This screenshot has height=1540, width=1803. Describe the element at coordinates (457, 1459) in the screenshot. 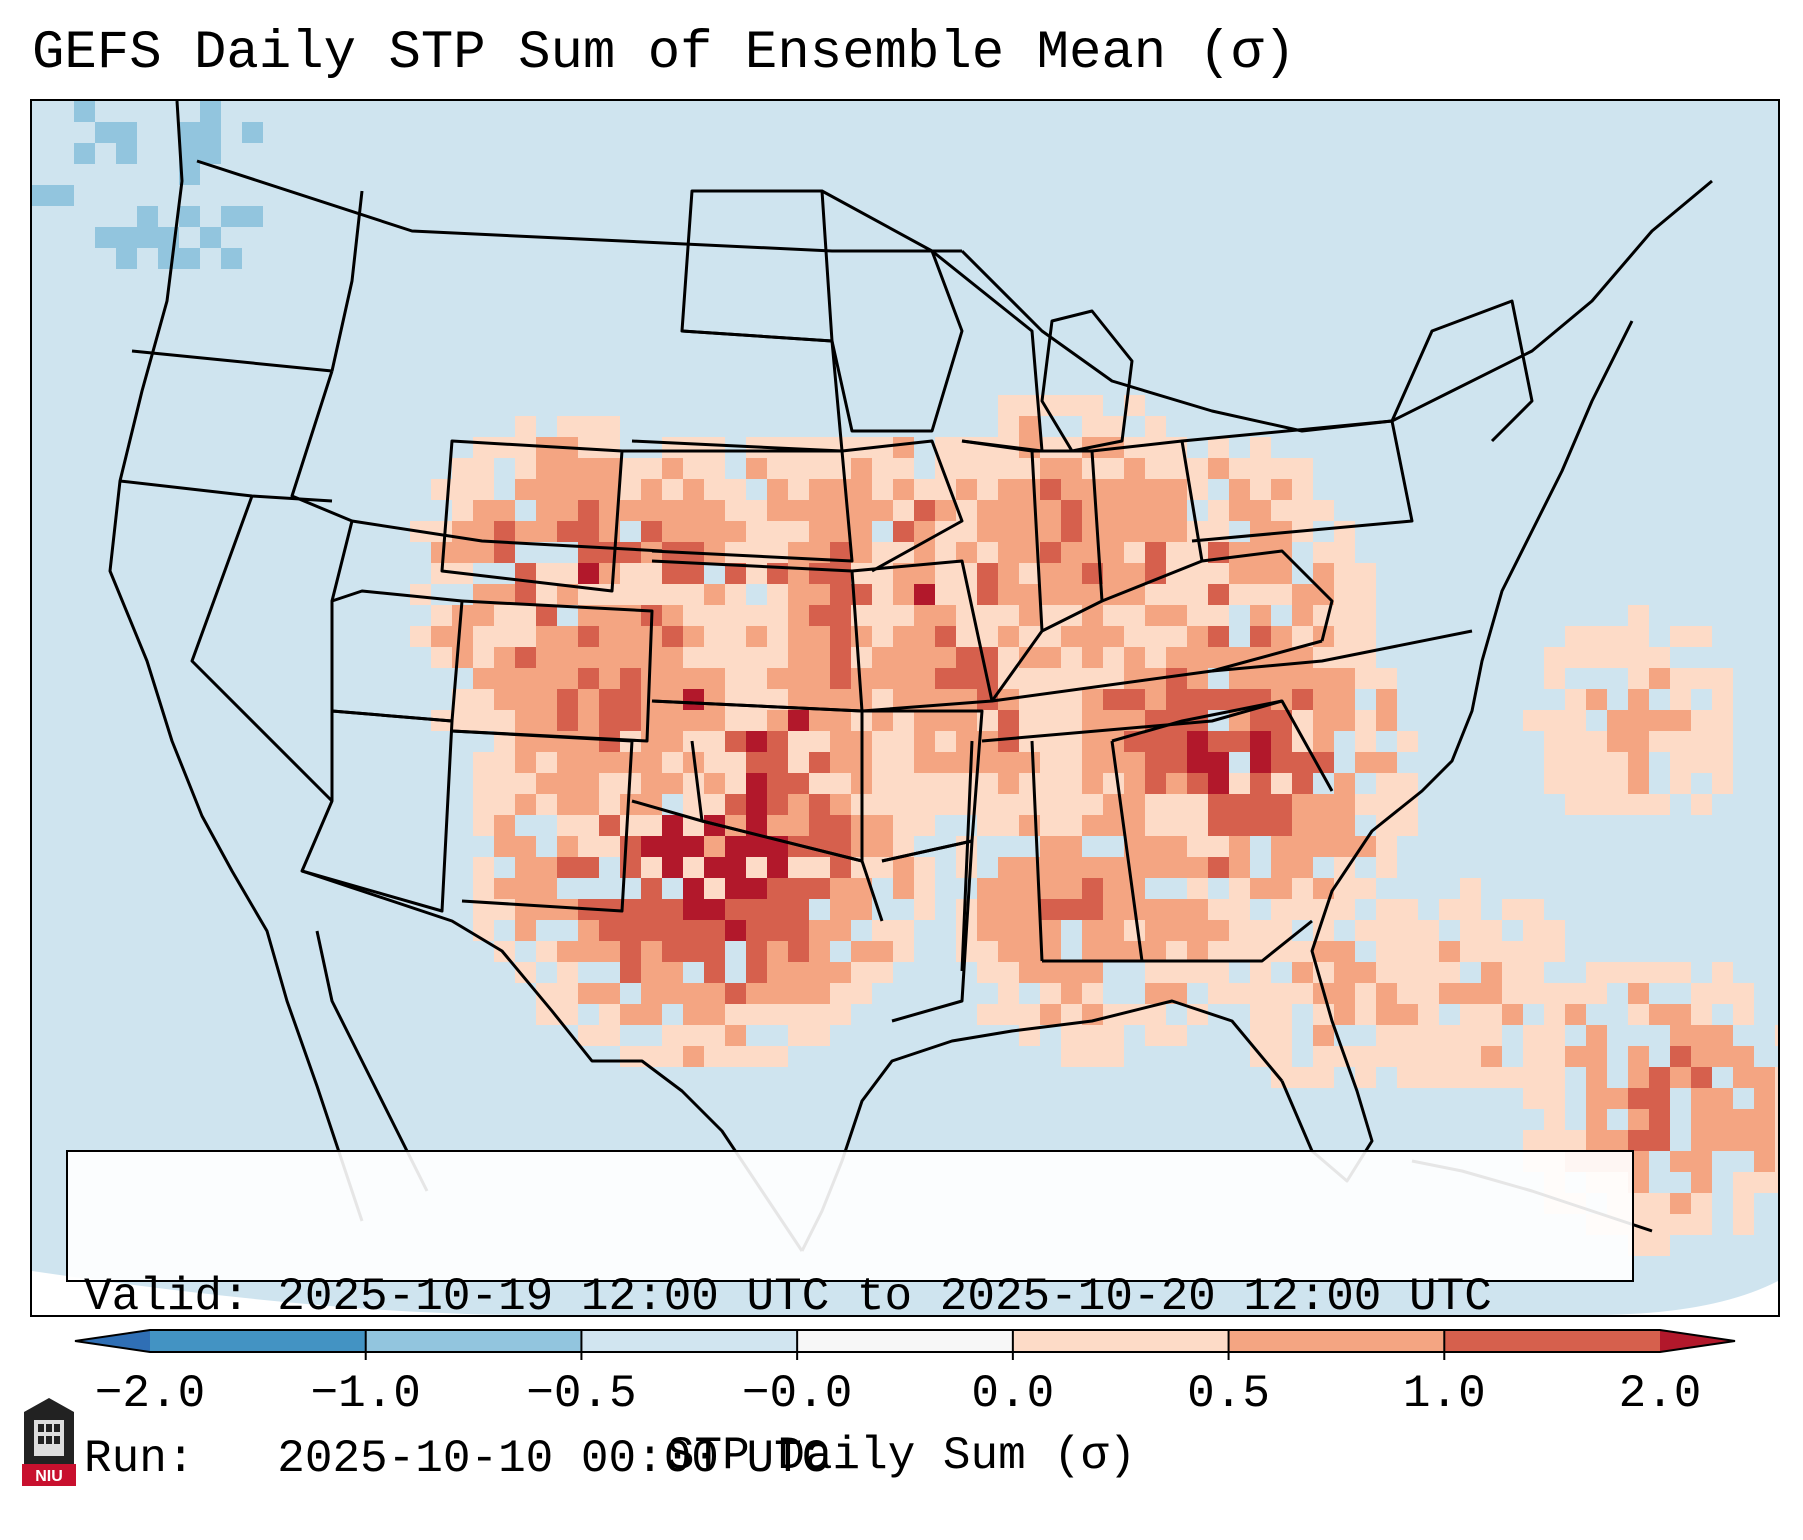

I see `run-time-text: Run: 2025-10-10 00:00 UTC` at that location.